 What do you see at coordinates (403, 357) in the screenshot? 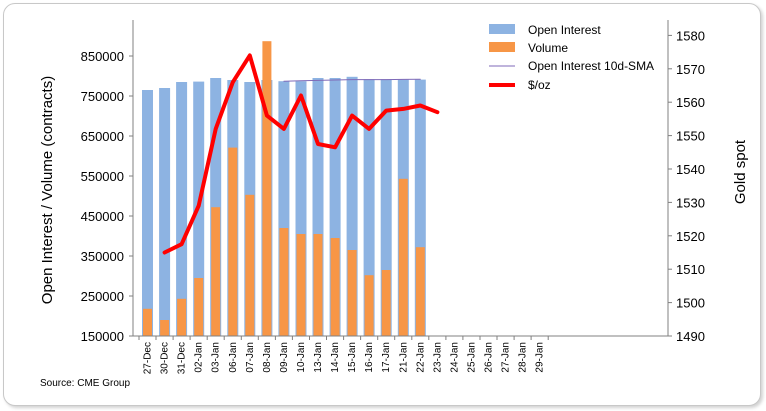
I see `x-tick-label: 21-Jan` at bounding box center [403, 357].